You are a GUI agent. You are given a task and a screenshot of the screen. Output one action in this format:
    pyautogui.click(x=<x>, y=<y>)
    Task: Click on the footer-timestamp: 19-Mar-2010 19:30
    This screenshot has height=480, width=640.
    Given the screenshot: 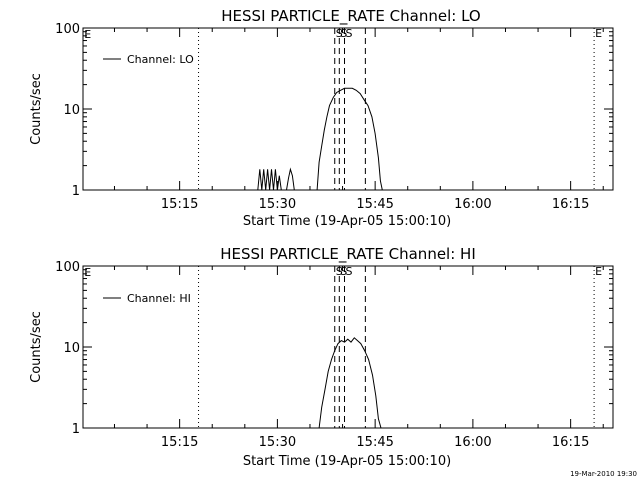 What is the action you would take?
    pyautogui.click(x=603, y=474)
    